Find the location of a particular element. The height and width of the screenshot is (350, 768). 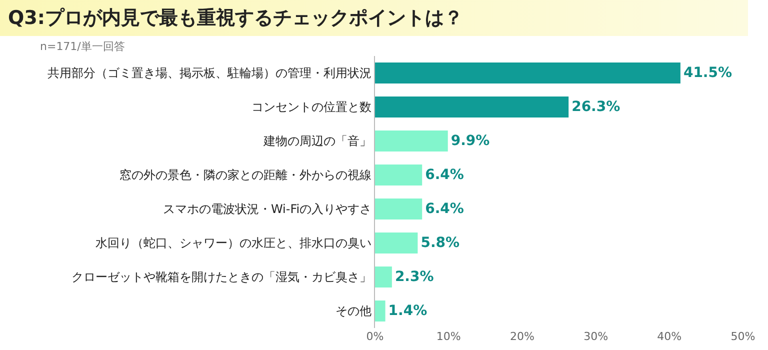

y-tick-label: 建物の周辺の「音」 is located at coordinates (317, 141).